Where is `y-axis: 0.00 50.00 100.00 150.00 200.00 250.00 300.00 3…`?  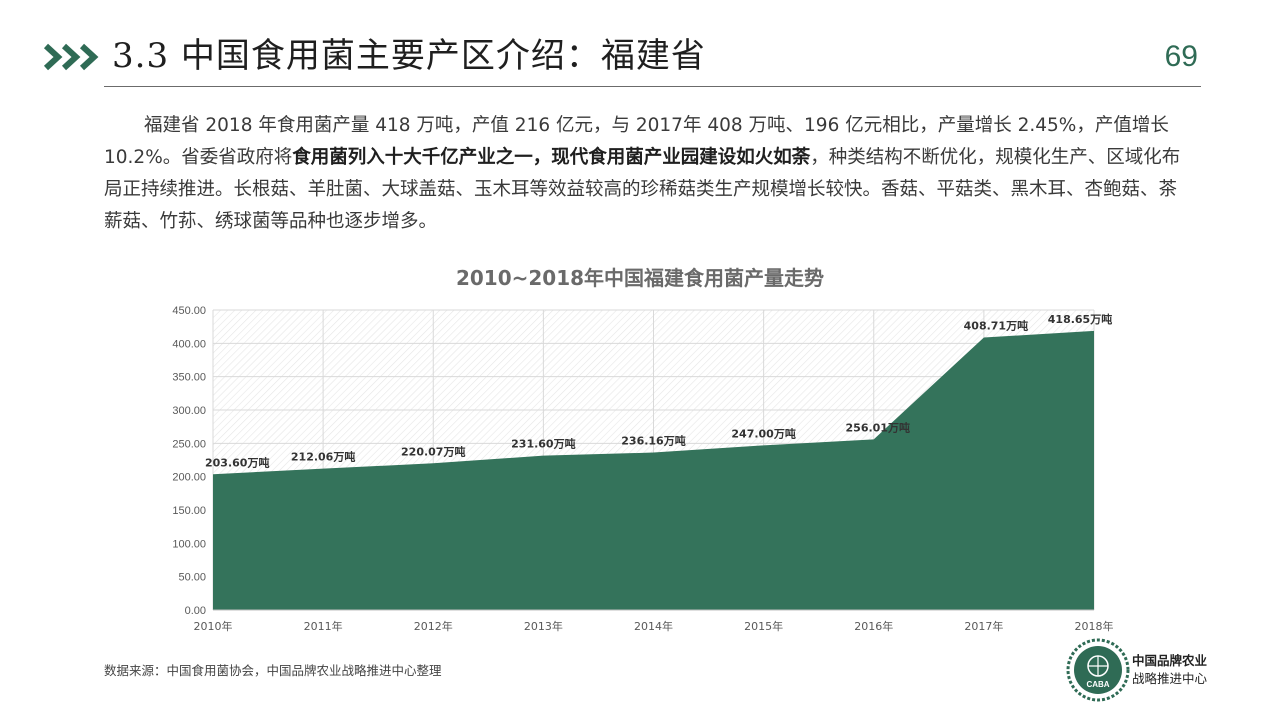
y-axis: 0.00 50.00 100.00 150.00 200.00 250.00 300.00 3… is located at coordinates (189, 461).